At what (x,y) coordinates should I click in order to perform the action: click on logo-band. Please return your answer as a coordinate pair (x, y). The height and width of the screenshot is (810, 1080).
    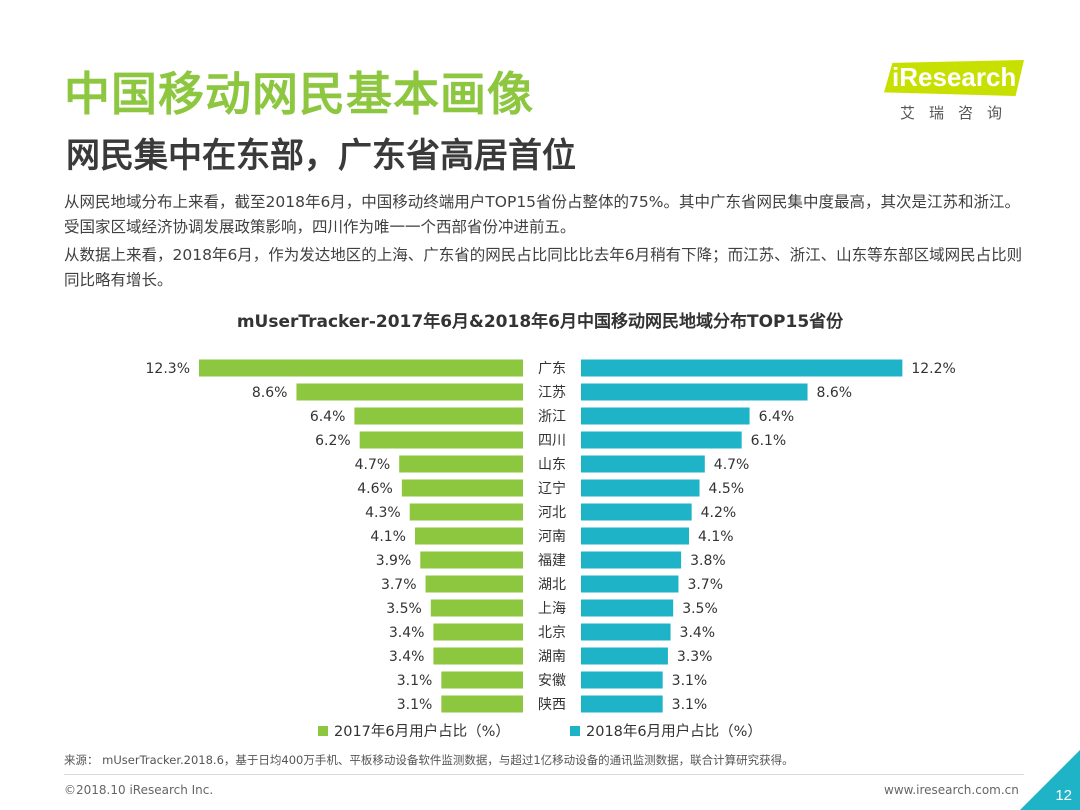
    Looking at the image, I should click on (954, 78).